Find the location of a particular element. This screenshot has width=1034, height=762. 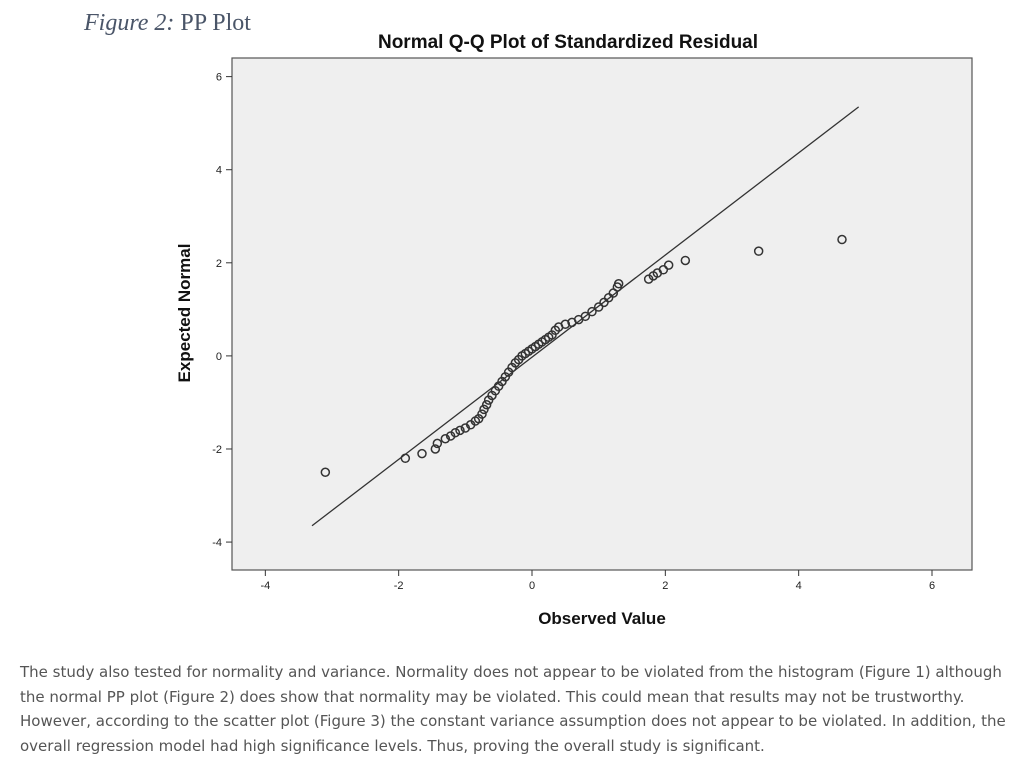

y-tick-label: 6 is located at coordinates (219, 78).